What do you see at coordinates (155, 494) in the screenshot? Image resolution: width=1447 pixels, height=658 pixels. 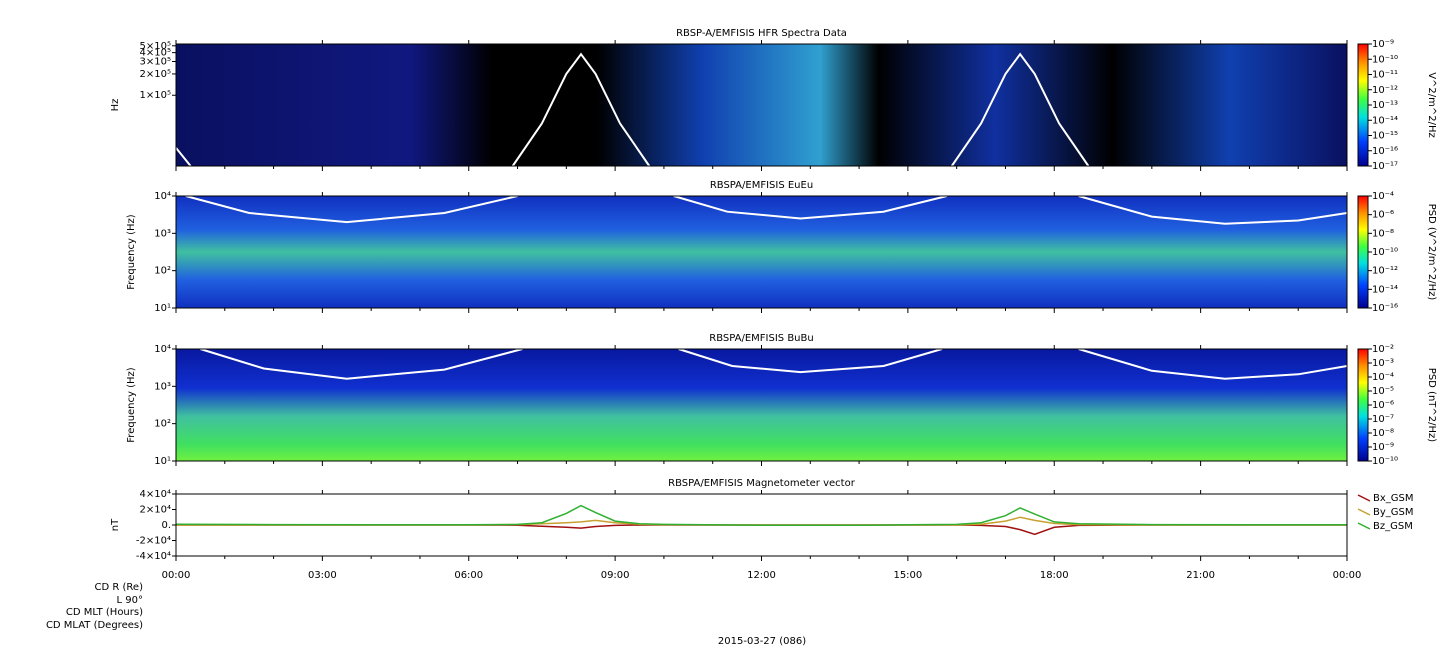 I see `y-tick-label: 4×10⁴` at bounding box center [155, 494].